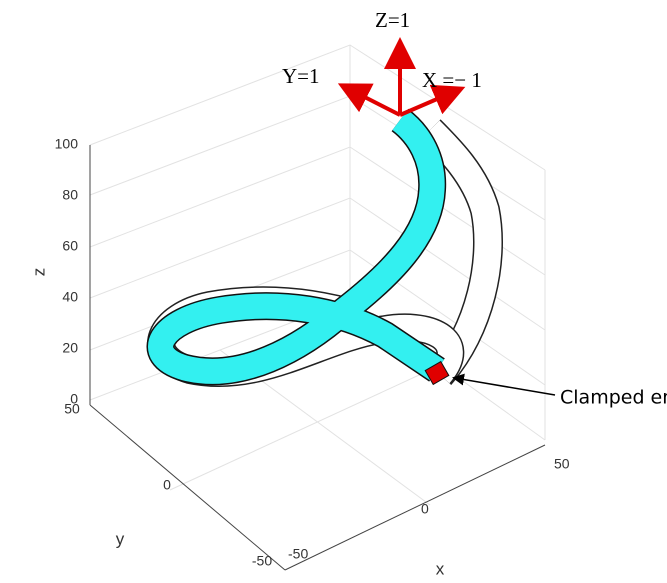 The height and width of the screenshot is (583, 667). What do you see at coordinates (74, 399) in the screenshot?
I see `z-tick-label: 0` at bounding box center [74, 399].